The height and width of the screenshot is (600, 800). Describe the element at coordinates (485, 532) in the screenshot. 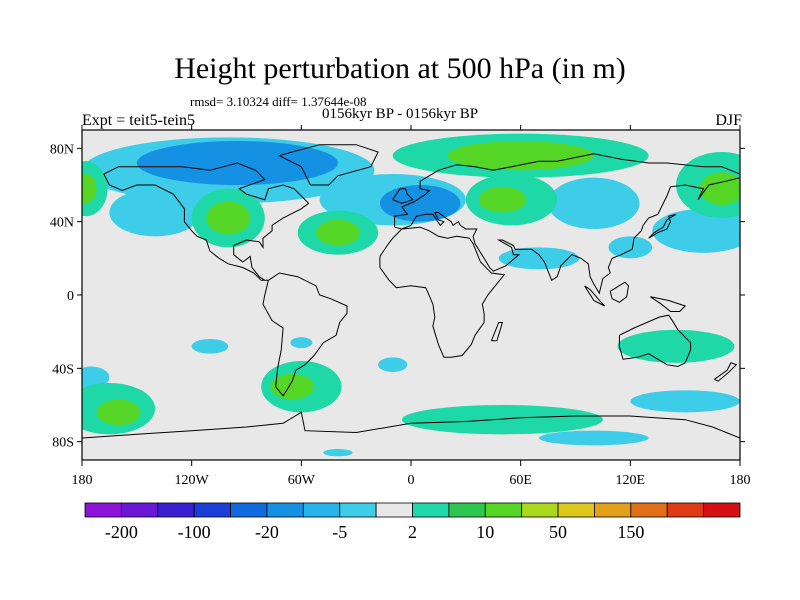

I see `colorbar-label: 10` at that location.